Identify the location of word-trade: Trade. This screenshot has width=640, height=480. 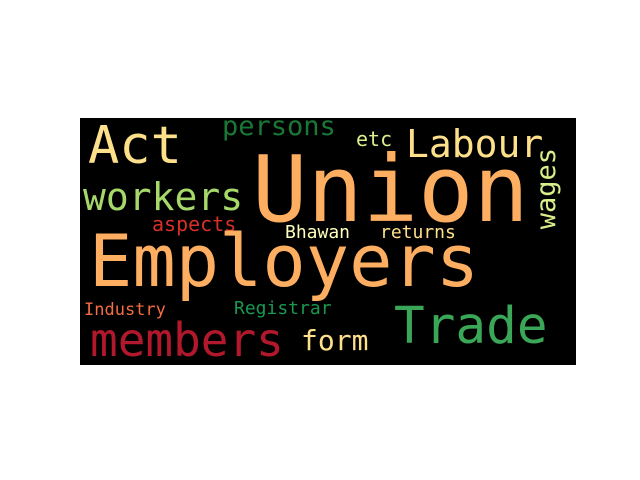
(471, 326).